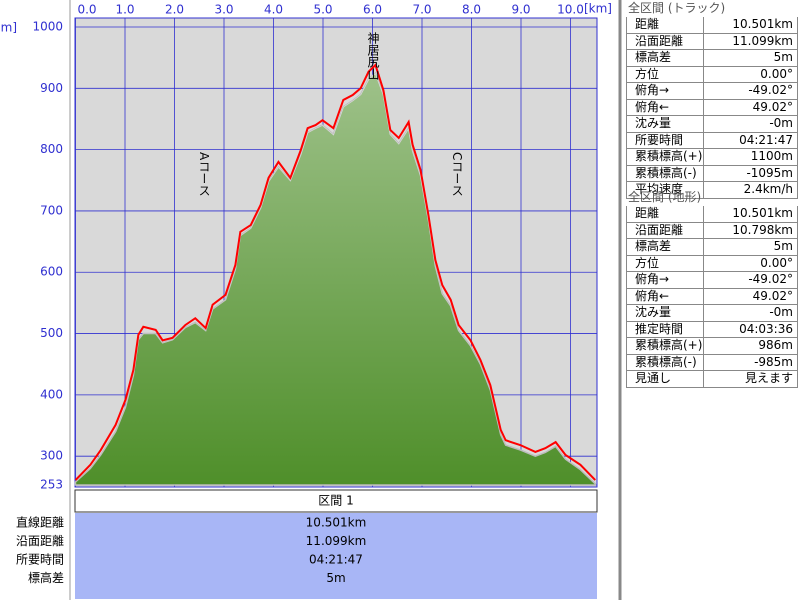 This screenshot has width=800, height=600. I want to click on row-label: 方位, so click(665, 74).